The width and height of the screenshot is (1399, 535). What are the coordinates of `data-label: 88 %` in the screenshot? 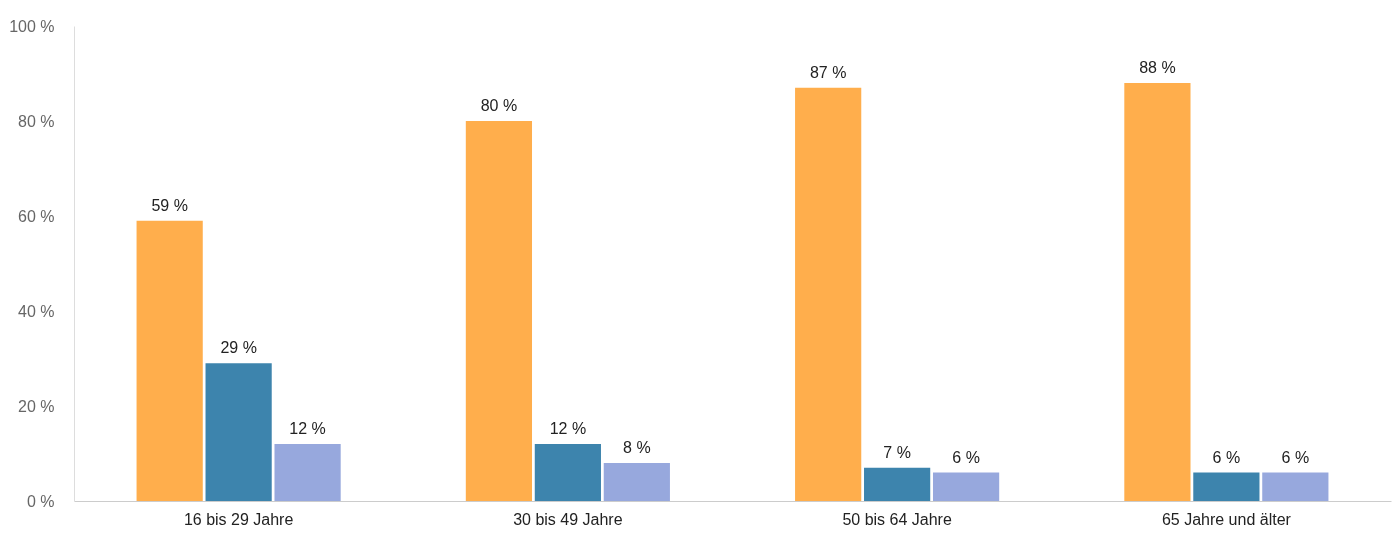 It's located at (1157, 67).